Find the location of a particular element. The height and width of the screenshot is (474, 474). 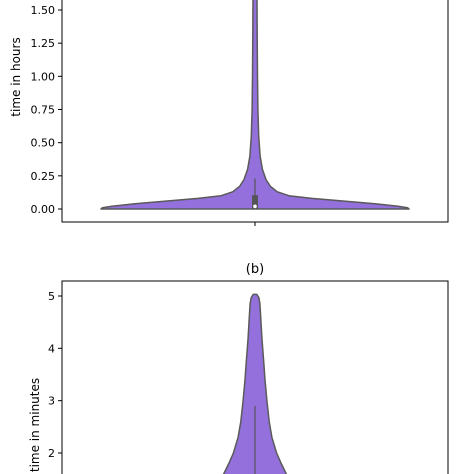

y-tick-label: 0.50 is located at coordinates (43, 143).